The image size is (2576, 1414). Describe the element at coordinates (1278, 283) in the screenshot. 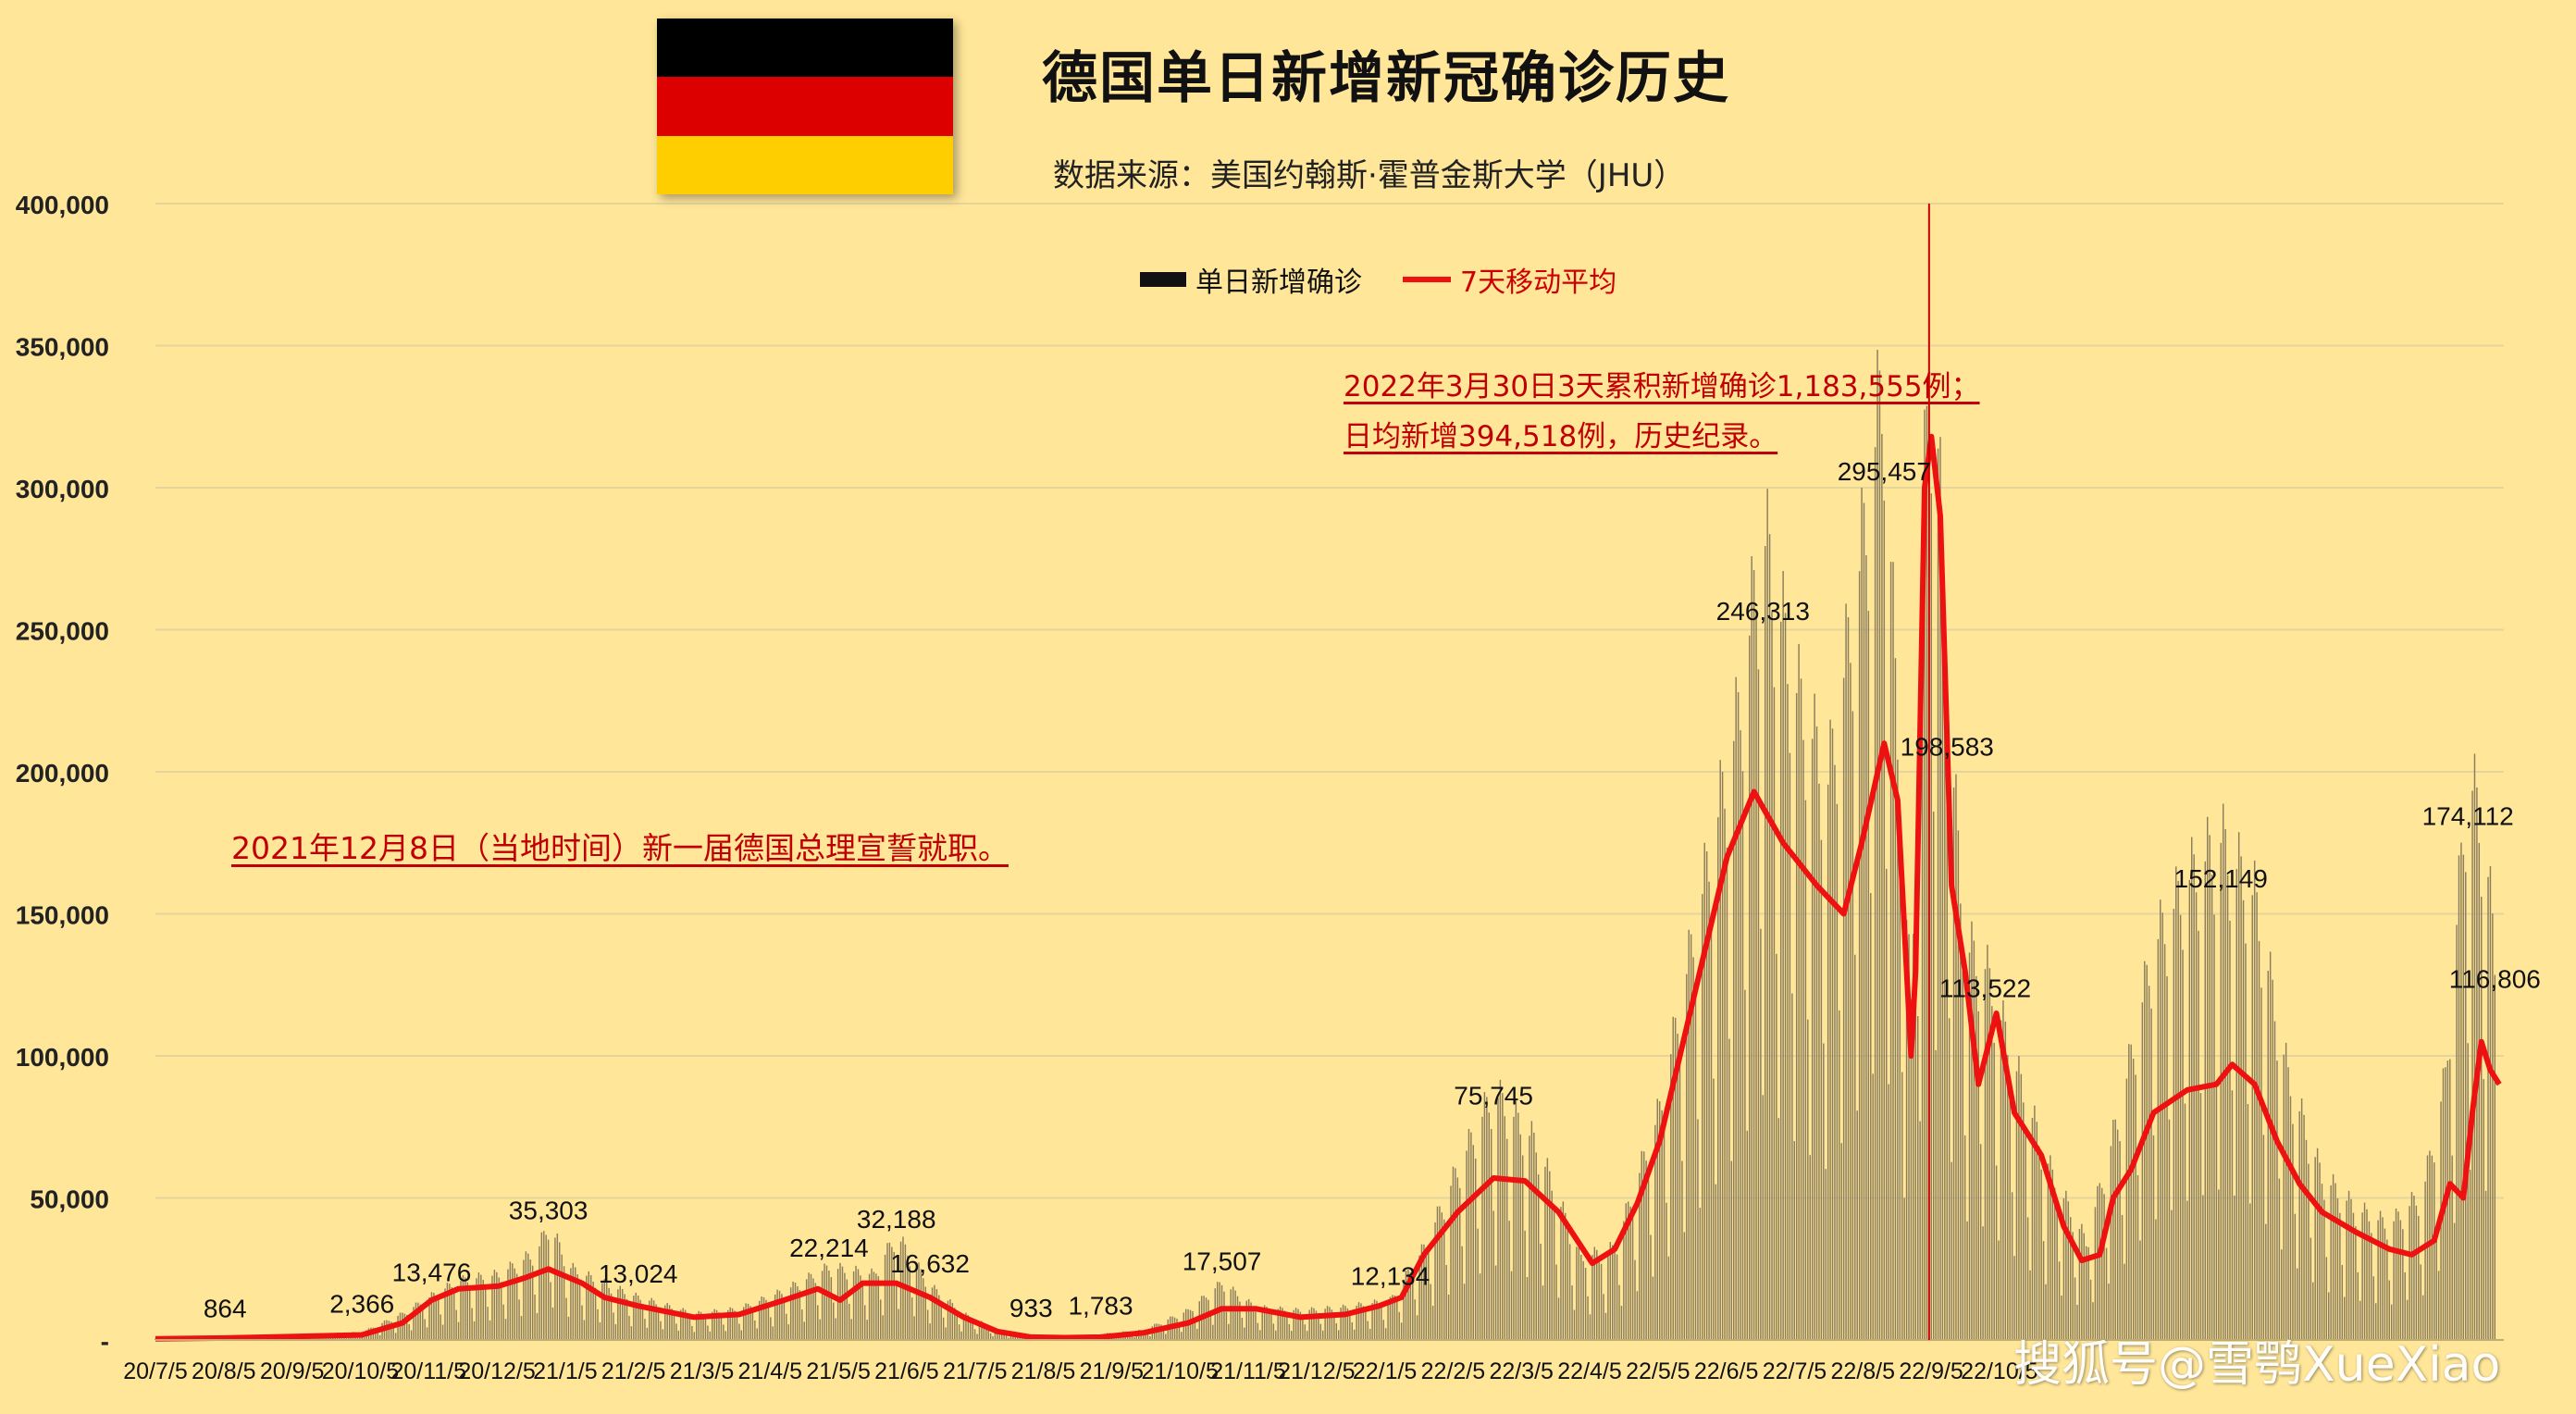

I see `legend-label-daily: 单日新增确诊` at that location.